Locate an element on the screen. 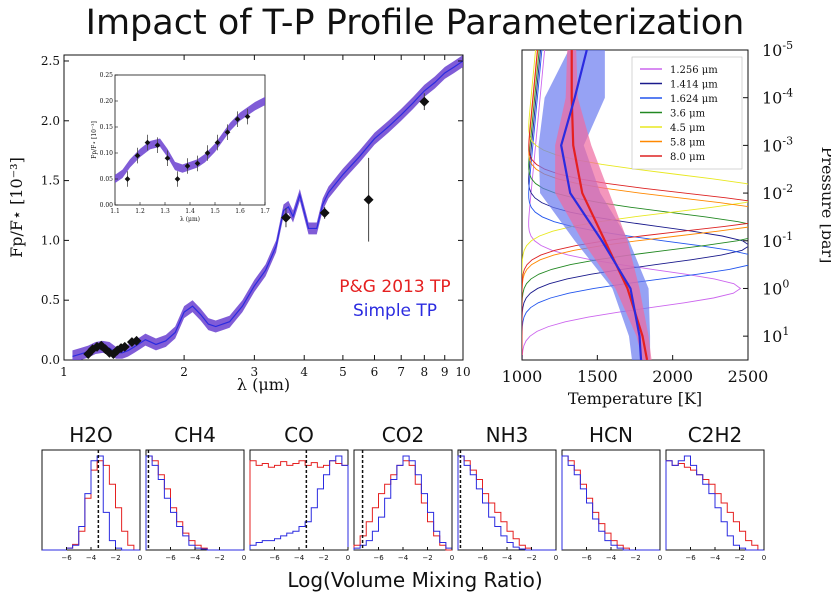 This screenshot has height=601, width=831. hist-panel-ch4: CH4 −6 −4 −2 0 is located at coordinates (195, 492).